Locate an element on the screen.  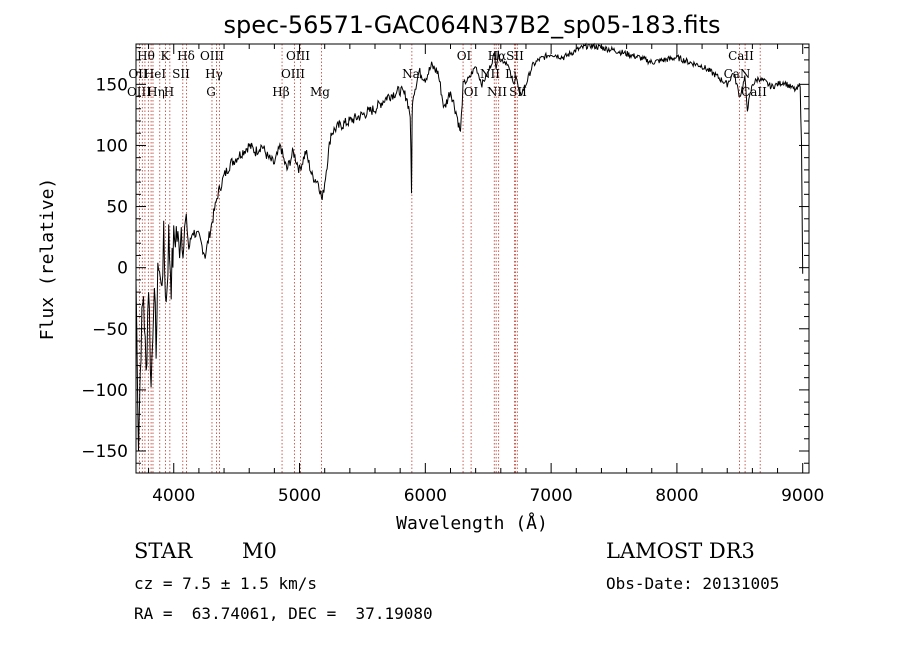
marker-label: Na is located at coordinates (411, 74).